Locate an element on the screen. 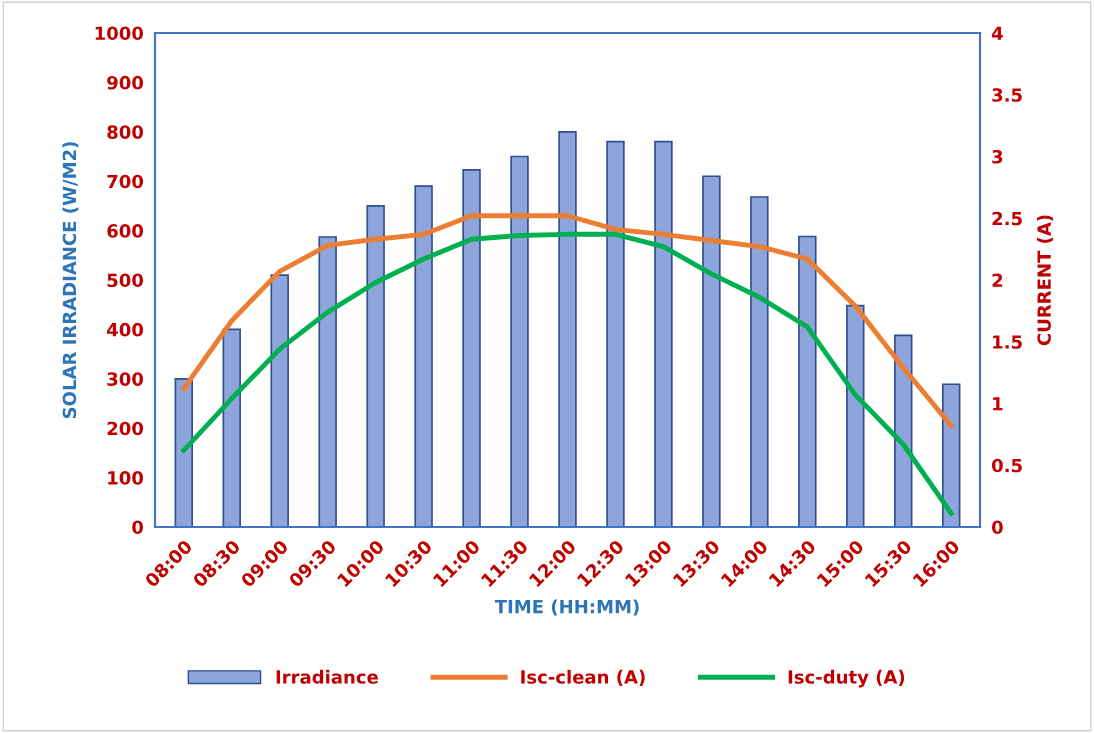  legend-label: Isc-clean (A) is located at coordinates (583, 677).